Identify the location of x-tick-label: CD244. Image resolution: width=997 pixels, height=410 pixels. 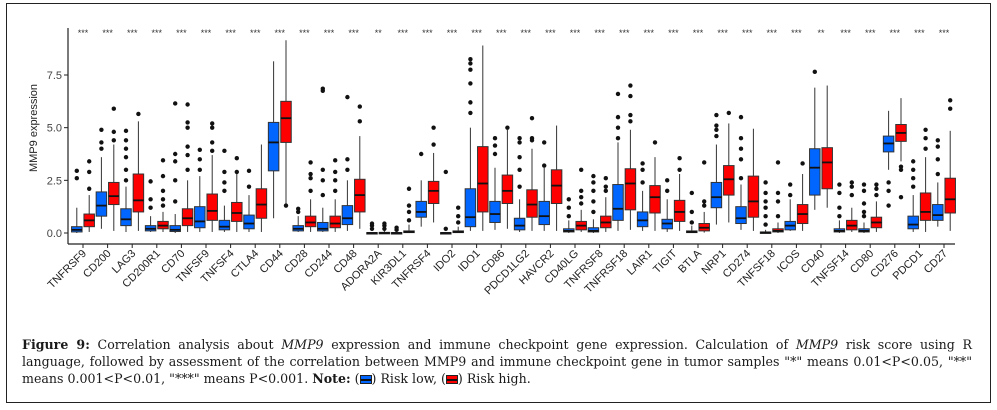
(318, 264).